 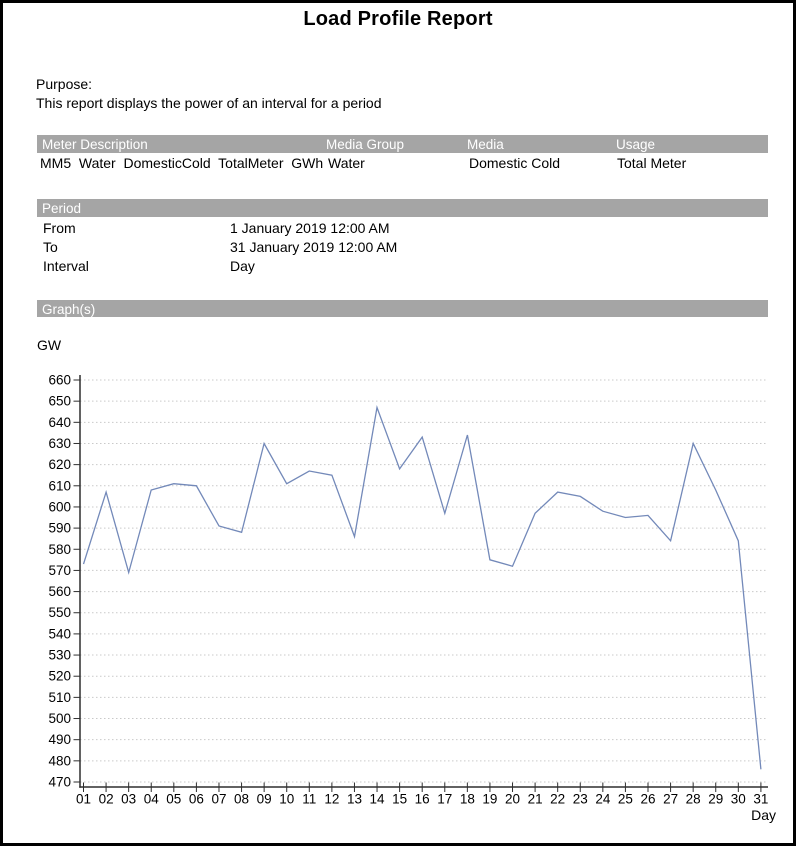 I want to click on interval-label: Interval, so click(x=66, y=266).